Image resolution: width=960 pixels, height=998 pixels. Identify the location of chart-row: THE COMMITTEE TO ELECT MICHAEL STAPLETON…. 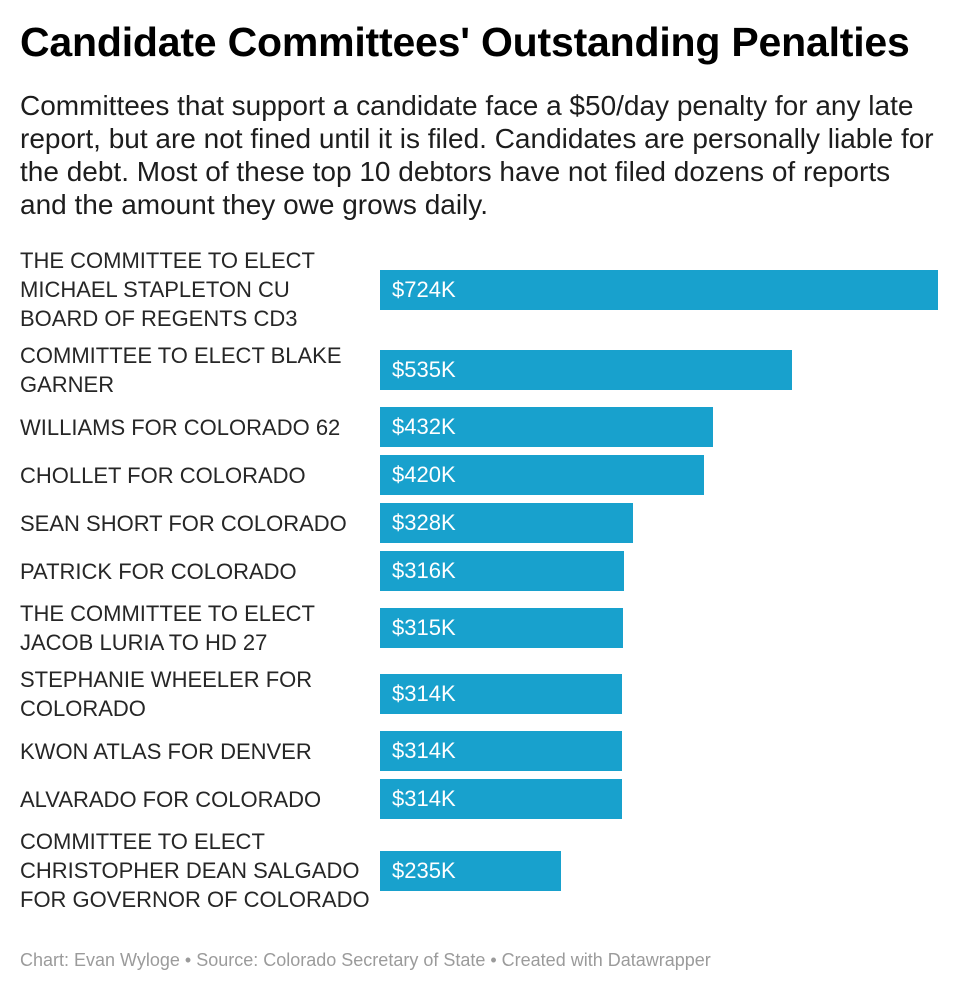
(480, 289).